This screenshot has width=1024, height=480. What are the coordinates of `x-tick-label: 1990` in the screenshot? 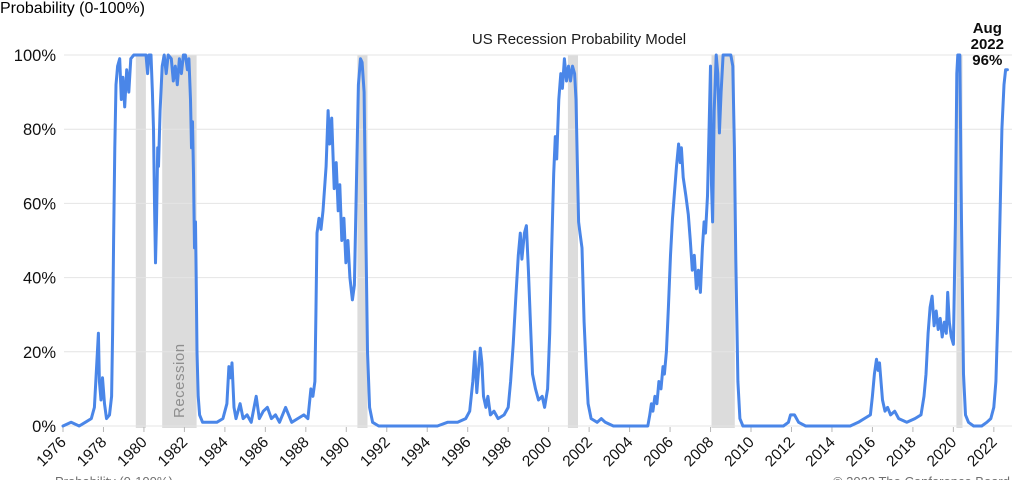 It's located at (335, 452).